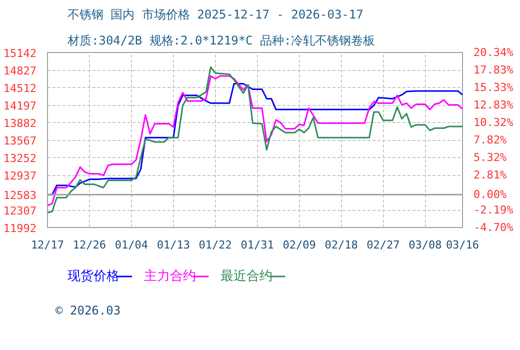 The image size is (520, 350). What do you see at coordinates (20, 211) in the screenshot?
I see `y-tick-label: 12307` at bounding box center [20, 211].